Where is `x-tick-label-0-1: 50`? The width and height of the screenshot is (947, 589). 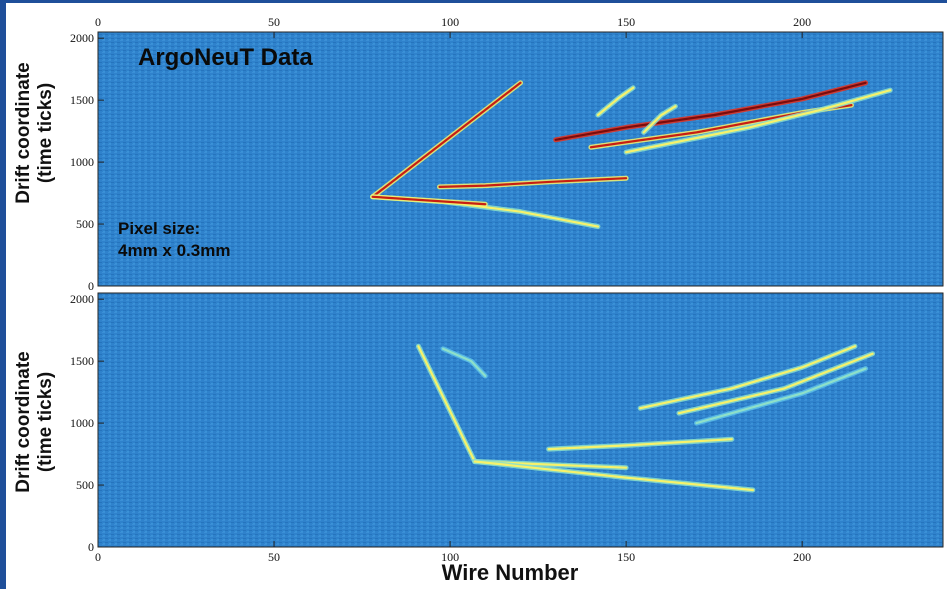 x-tick-label-0-1: 50 is located at coordinates (274, 22).